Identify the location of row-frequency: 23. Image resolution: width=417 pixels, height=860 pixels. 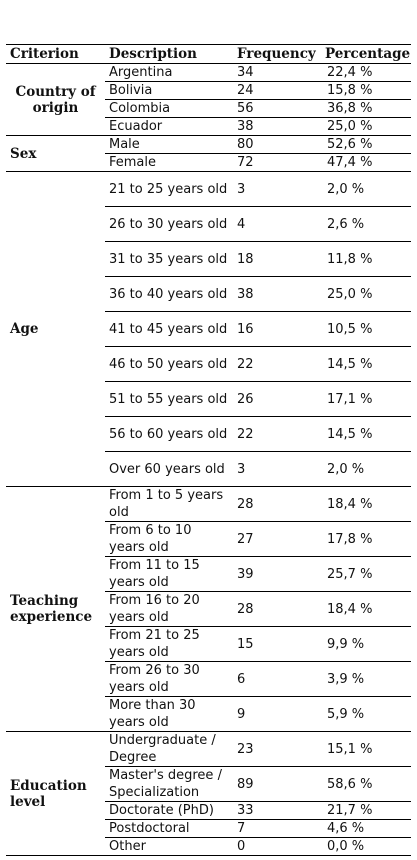
(277, 749).